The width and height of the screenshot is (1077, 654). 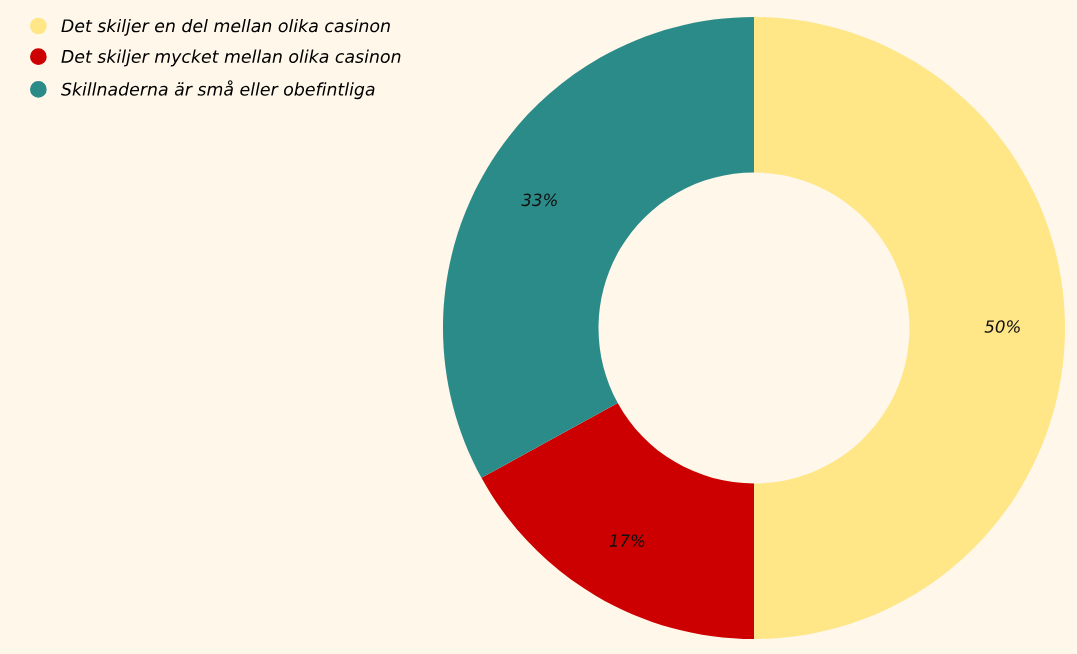 What do you see at coordinates (218, 90) in the screenshot?
I see `legend-label: Skillnaderna är små eller obefintliga` at bounding box center [218, 90].